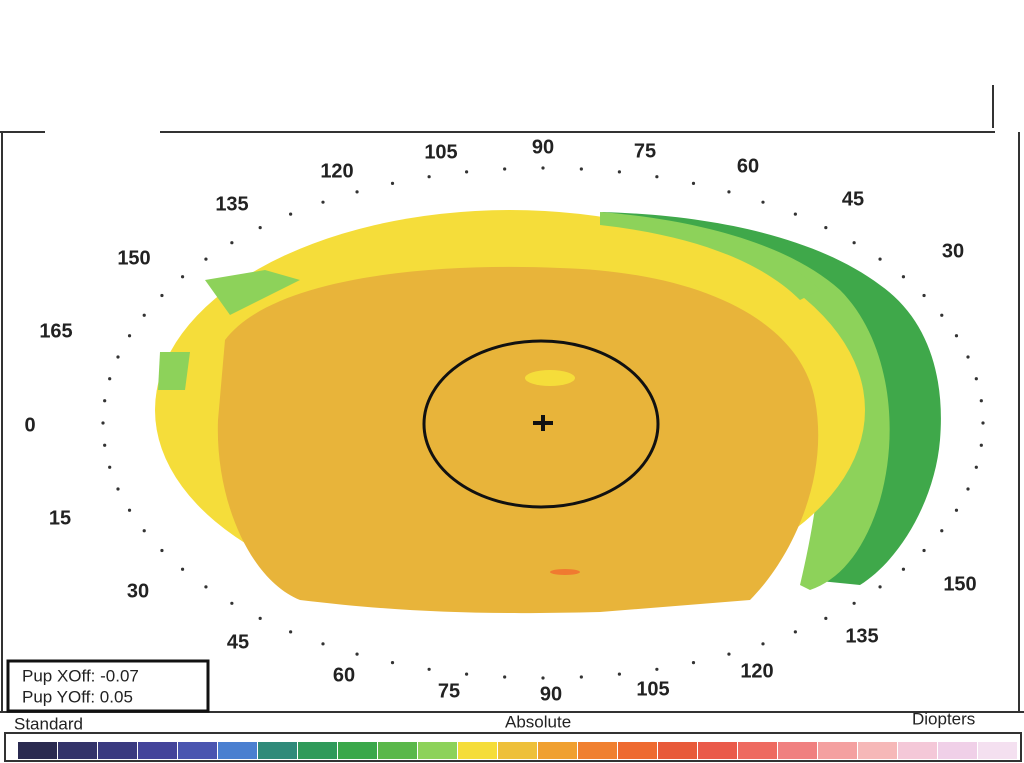 This screenshot has width=1024, height=763. Describe the element at coordinates (538, 721) in the screenshot. I see `scale-type: Absolute` at that location.